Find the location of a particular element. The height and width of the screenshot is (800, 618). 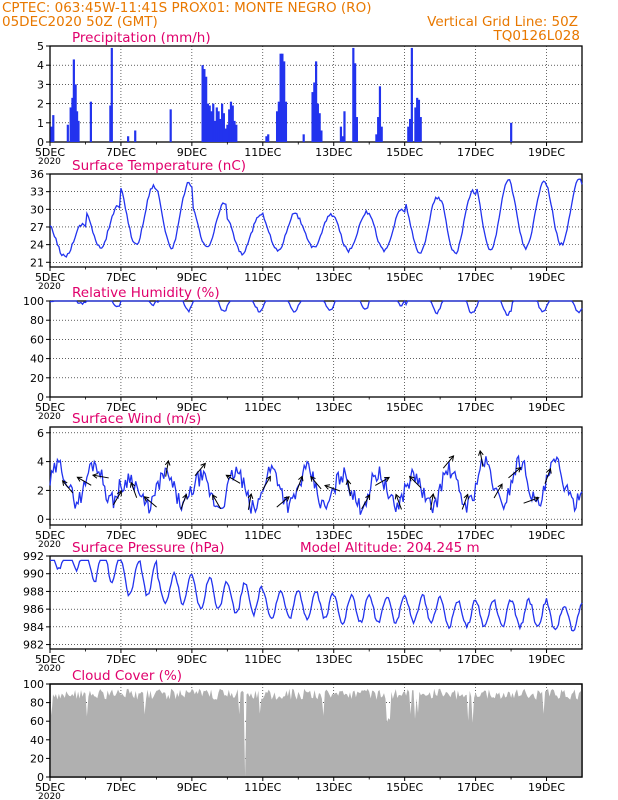

y-tick-label: 0 is located at coordinates (40, 777).